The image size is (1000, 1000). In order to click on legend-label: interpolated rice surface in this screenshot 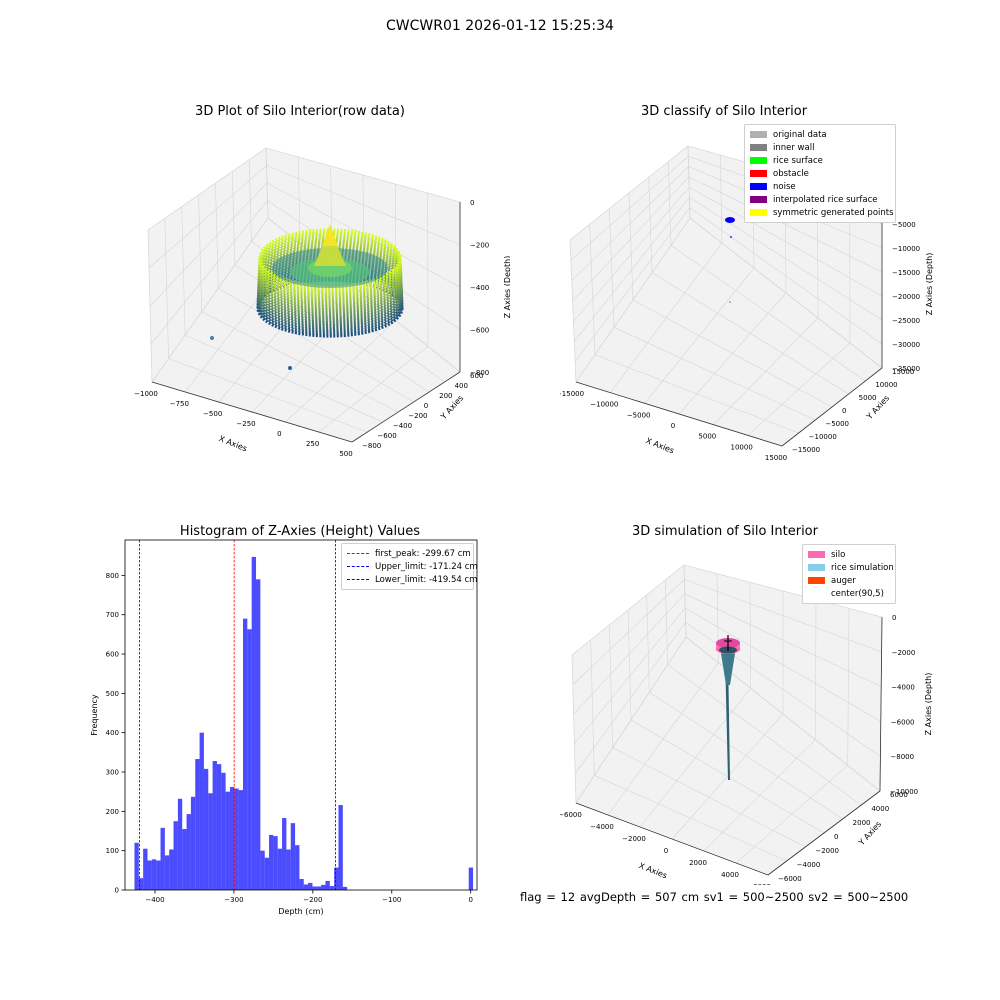, I will do `click(825, 199)`.